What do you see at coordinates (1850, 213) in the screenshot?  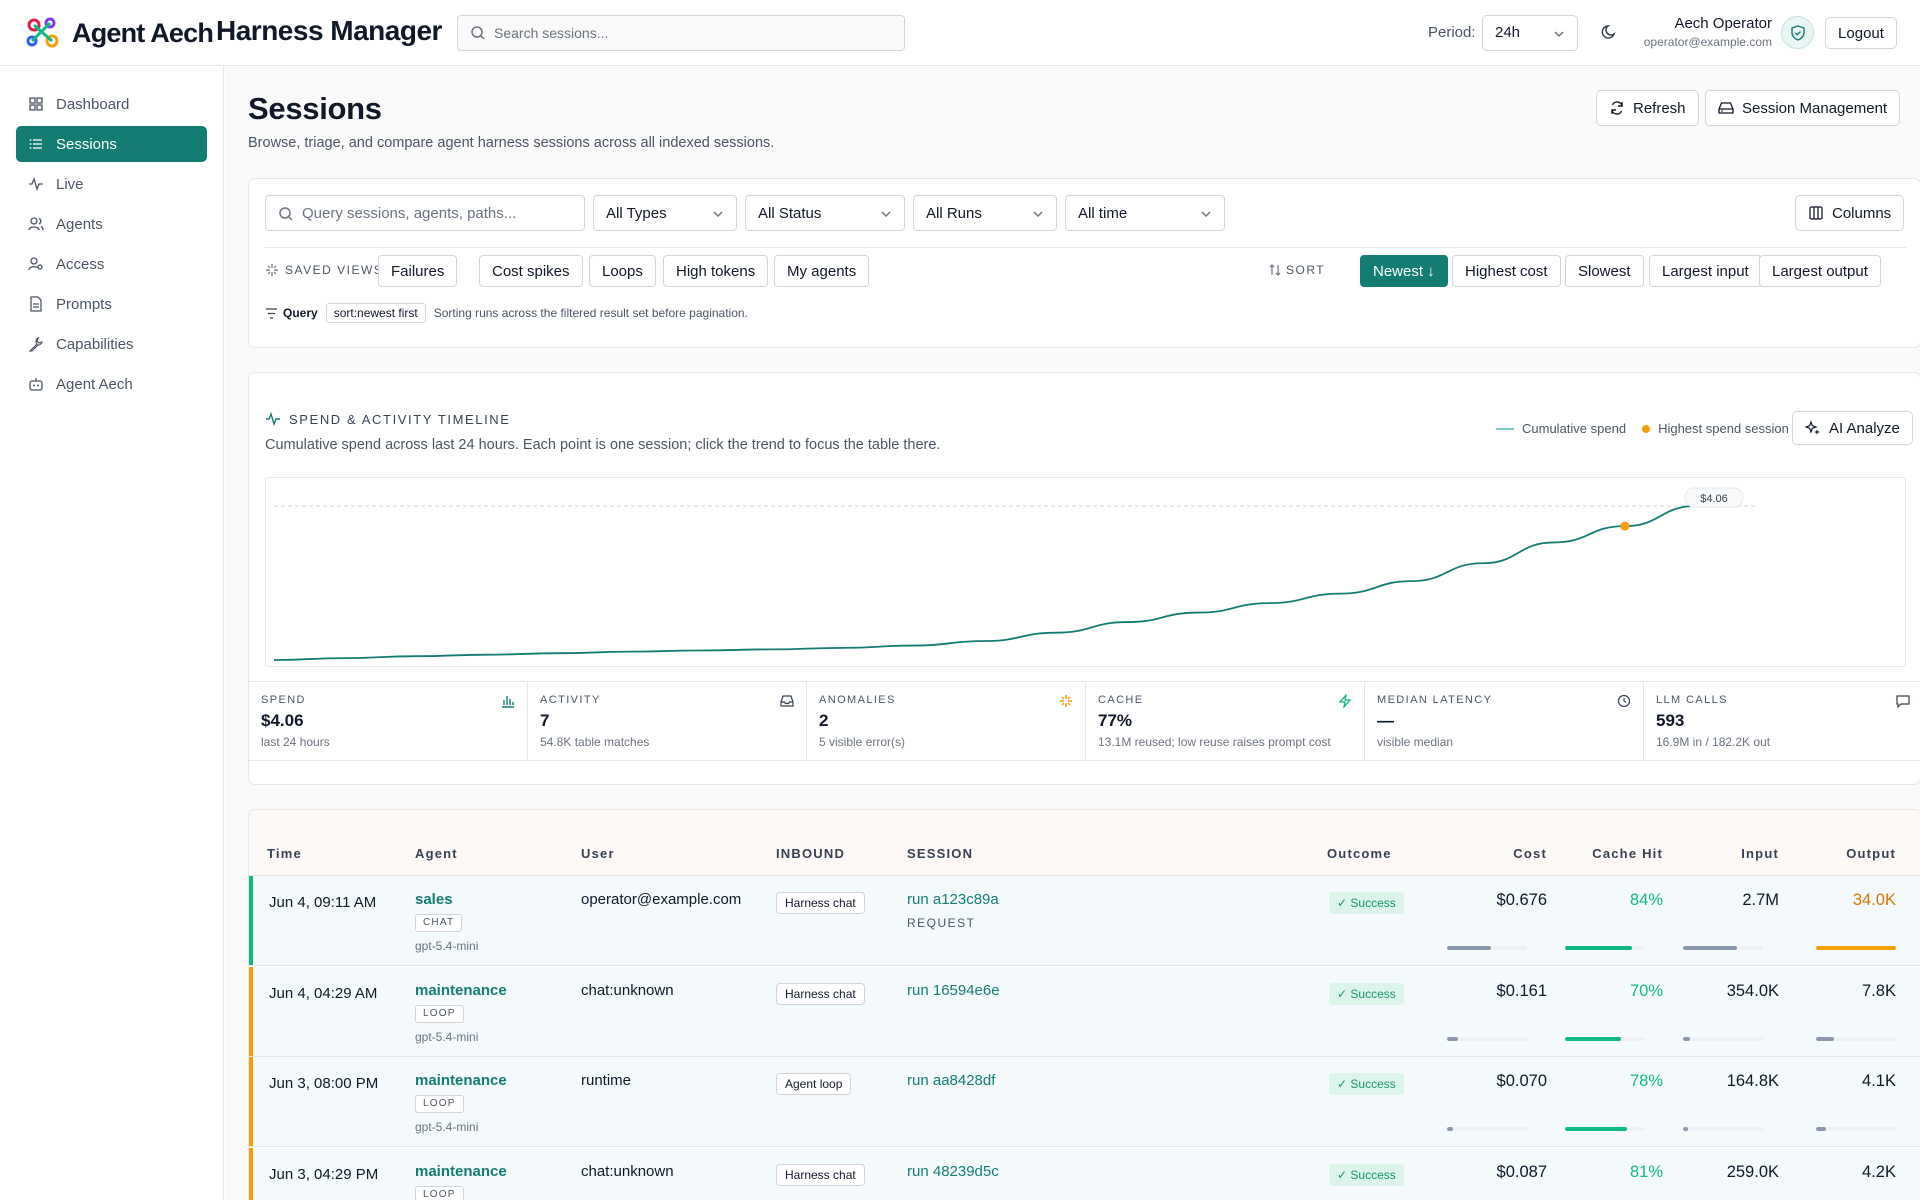 I see `columns-button: Columns` at bounding box center [1850, 213].